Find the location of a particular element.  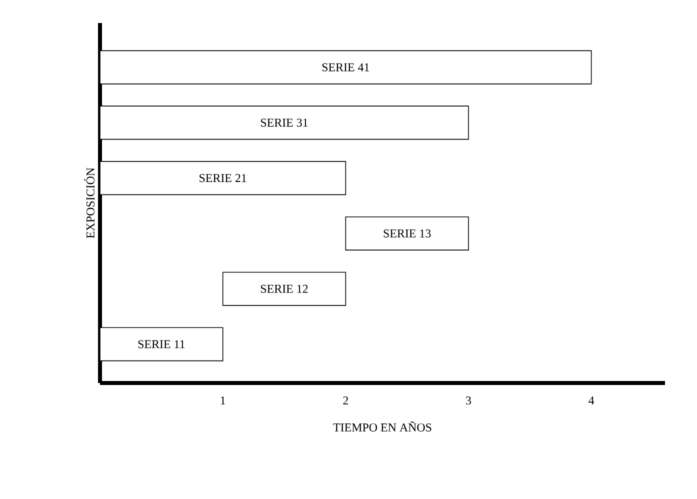

y-axis-title: EXPOSICIÓN is located at coordinates (89, 203).